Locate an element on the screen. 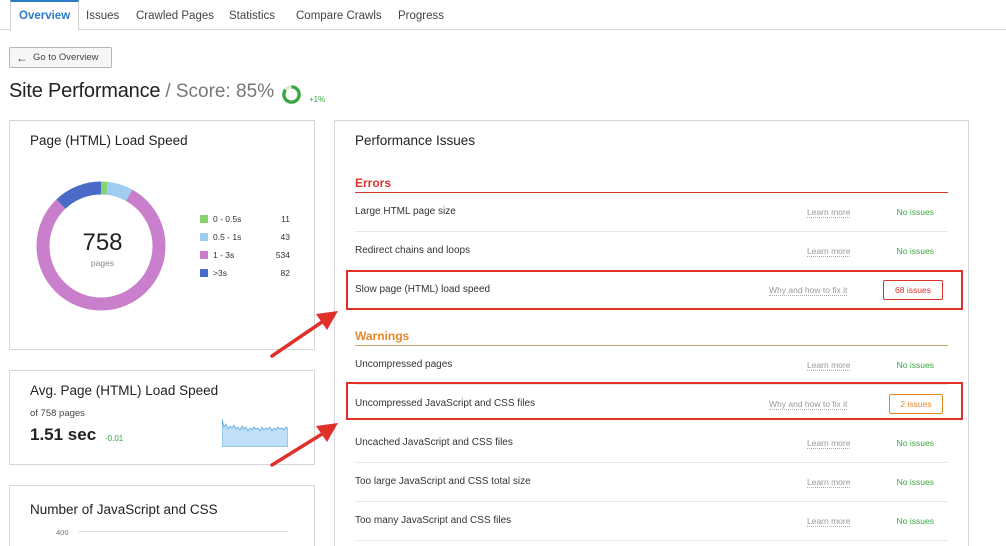  legend-item: 0 - 0.5s 11 is located at coordinates (245, 220).